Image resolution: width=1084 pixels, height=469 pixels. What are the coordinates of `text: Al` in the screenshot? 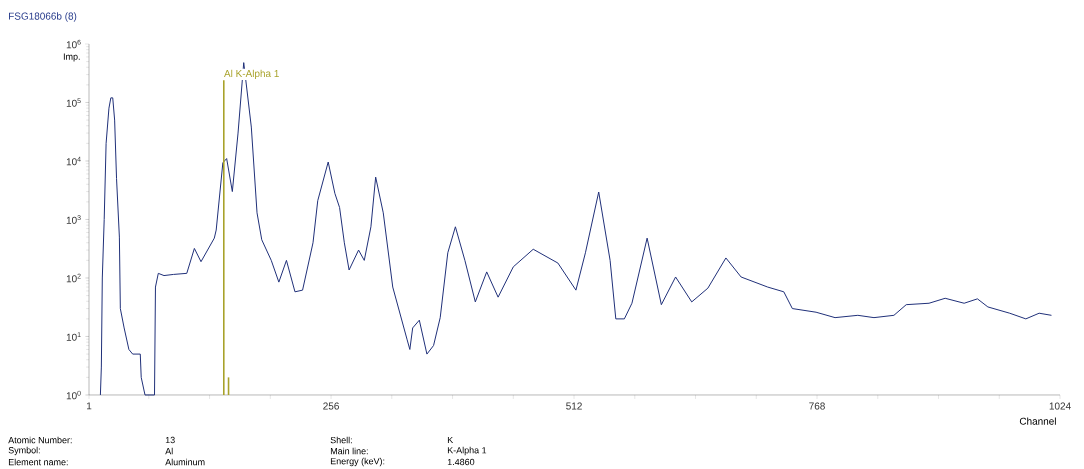 It's located at (169, 451).